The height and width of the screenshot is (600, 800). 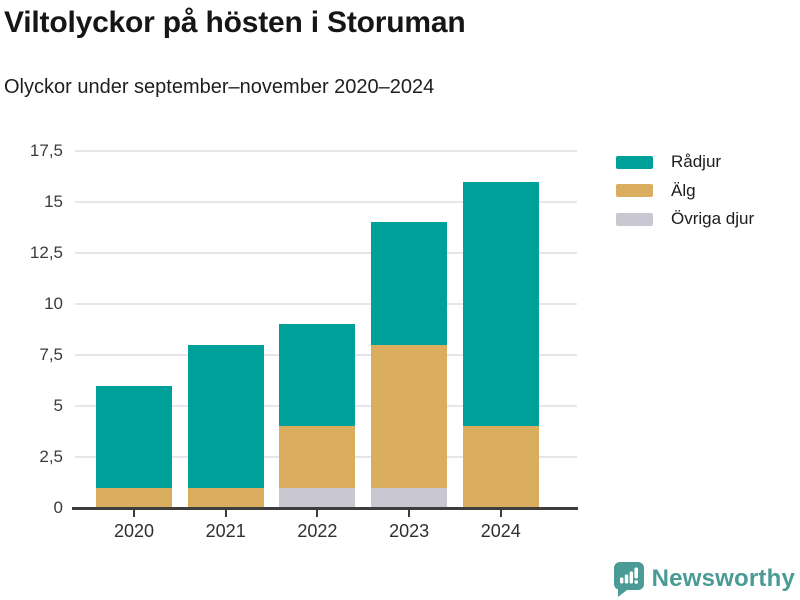 I want to click on chart-legend: Rådjur Älg Övriga djur, so click(x=685, y=191).